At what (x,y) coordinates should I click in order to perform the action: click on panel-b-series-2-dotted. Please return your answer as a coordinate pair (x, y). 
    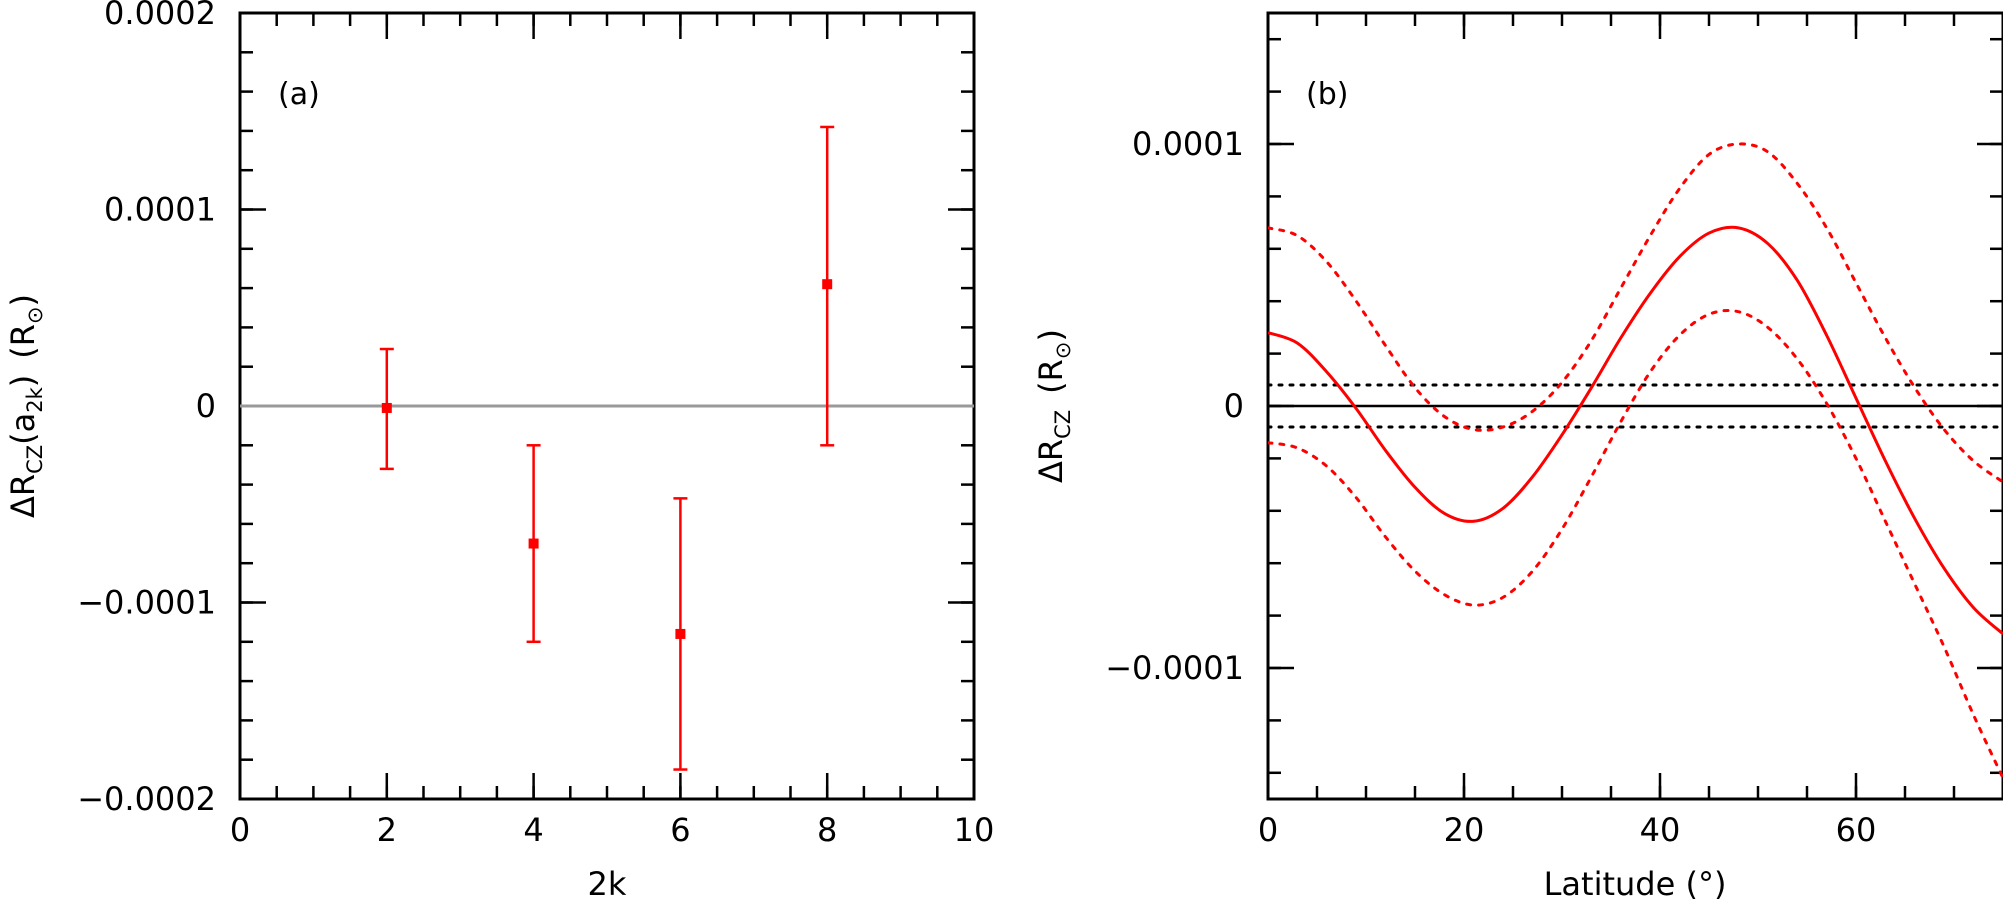
    Looking at the image, I should click on (1635, 313).